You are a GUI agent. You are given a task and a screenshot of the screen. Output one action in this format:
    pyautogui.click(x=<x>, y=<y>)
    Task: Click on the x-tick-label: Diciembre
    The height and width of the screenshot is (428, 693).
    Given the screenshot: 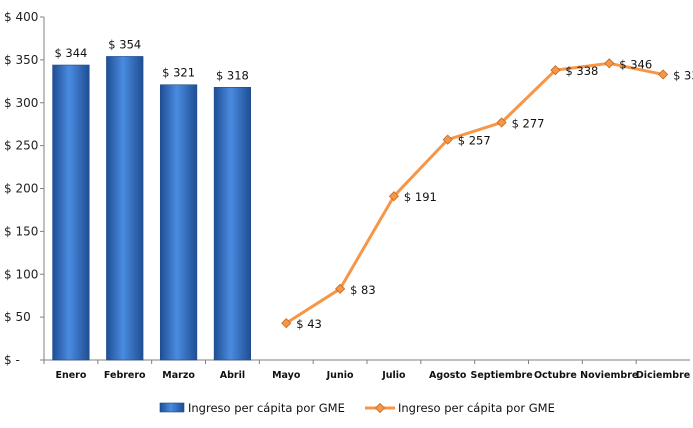 What is the action you would take?
    pyautogui.click(x=663, y=375)
    